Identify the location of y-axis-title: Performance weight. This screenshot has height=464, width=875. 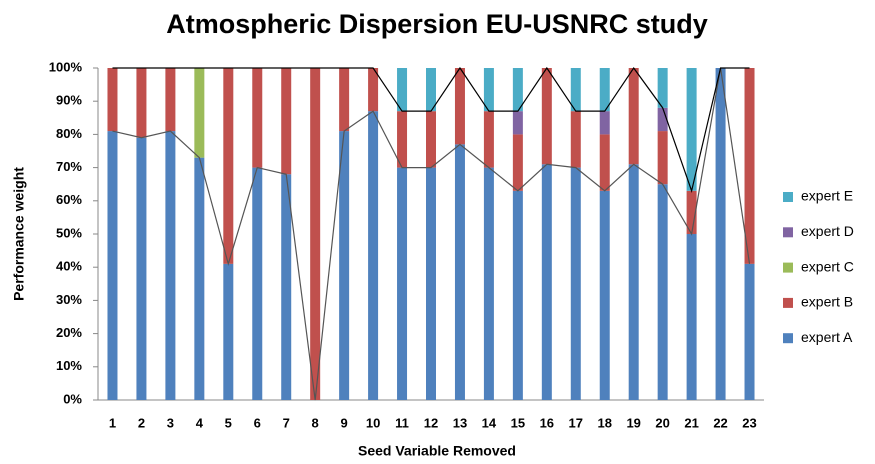
(19, 234).